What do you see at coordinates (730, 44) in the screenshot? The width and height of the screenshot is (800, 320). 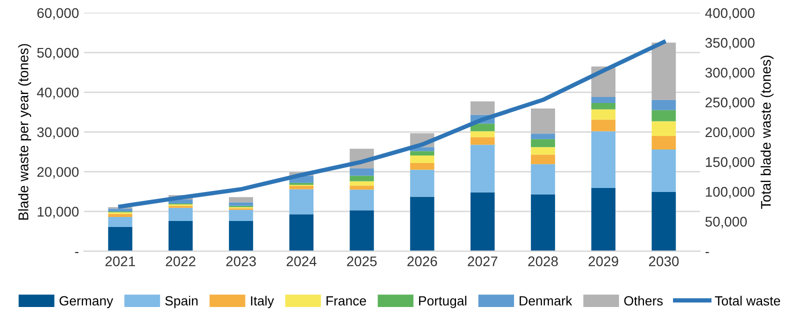 I see `y2-tick-label: 350,000` at bounding box center [730, 44].